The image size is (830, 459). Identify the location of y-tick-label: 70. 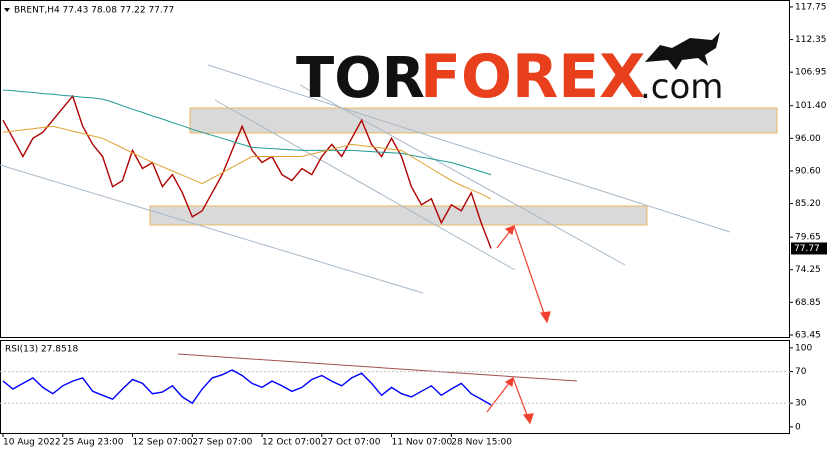
(801, 372).